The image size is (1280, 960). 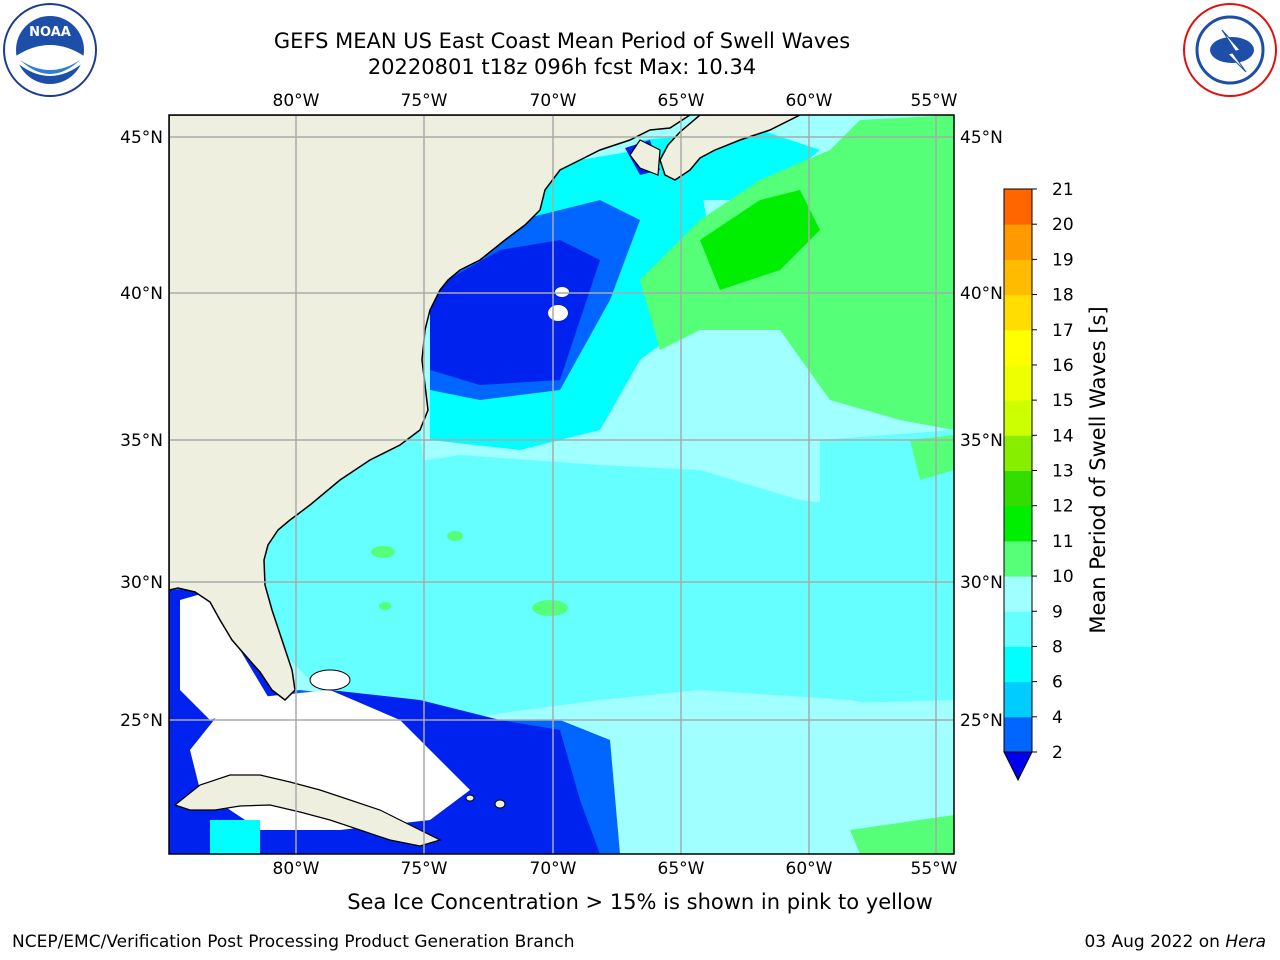 I want to click on lat-label-left: 25°N, so click(x=141, y=721).